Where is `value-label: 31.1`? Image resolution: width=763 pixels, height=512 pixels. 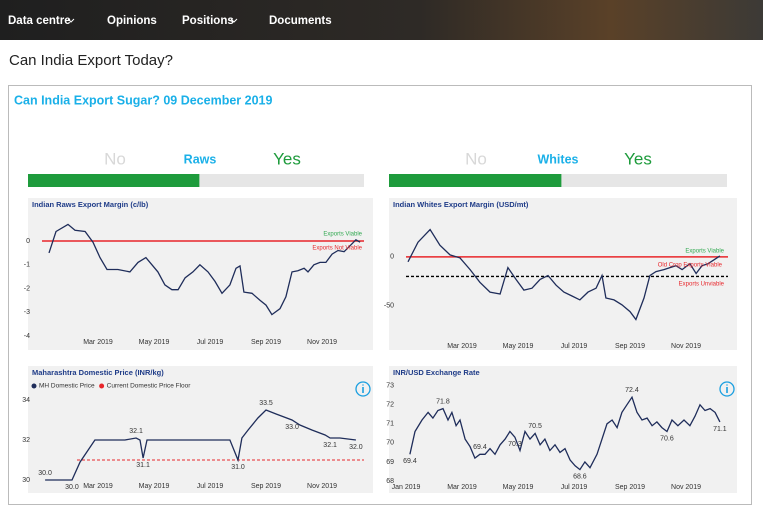 value-label: 31.1 is located at coordinates (143, 465).